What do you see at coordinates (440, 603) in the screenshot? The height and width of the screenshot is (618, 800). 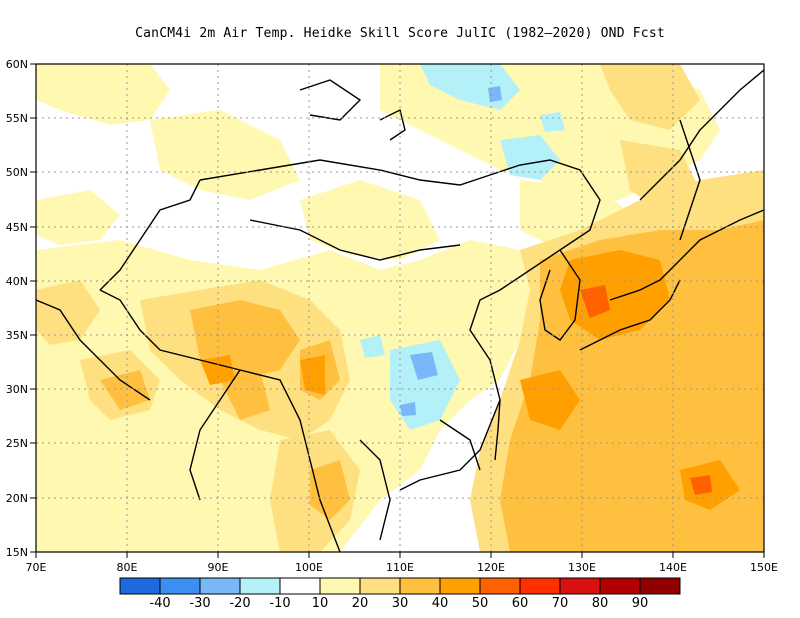 I see `colorbar-label: 40` at bounding box center [440, 603].